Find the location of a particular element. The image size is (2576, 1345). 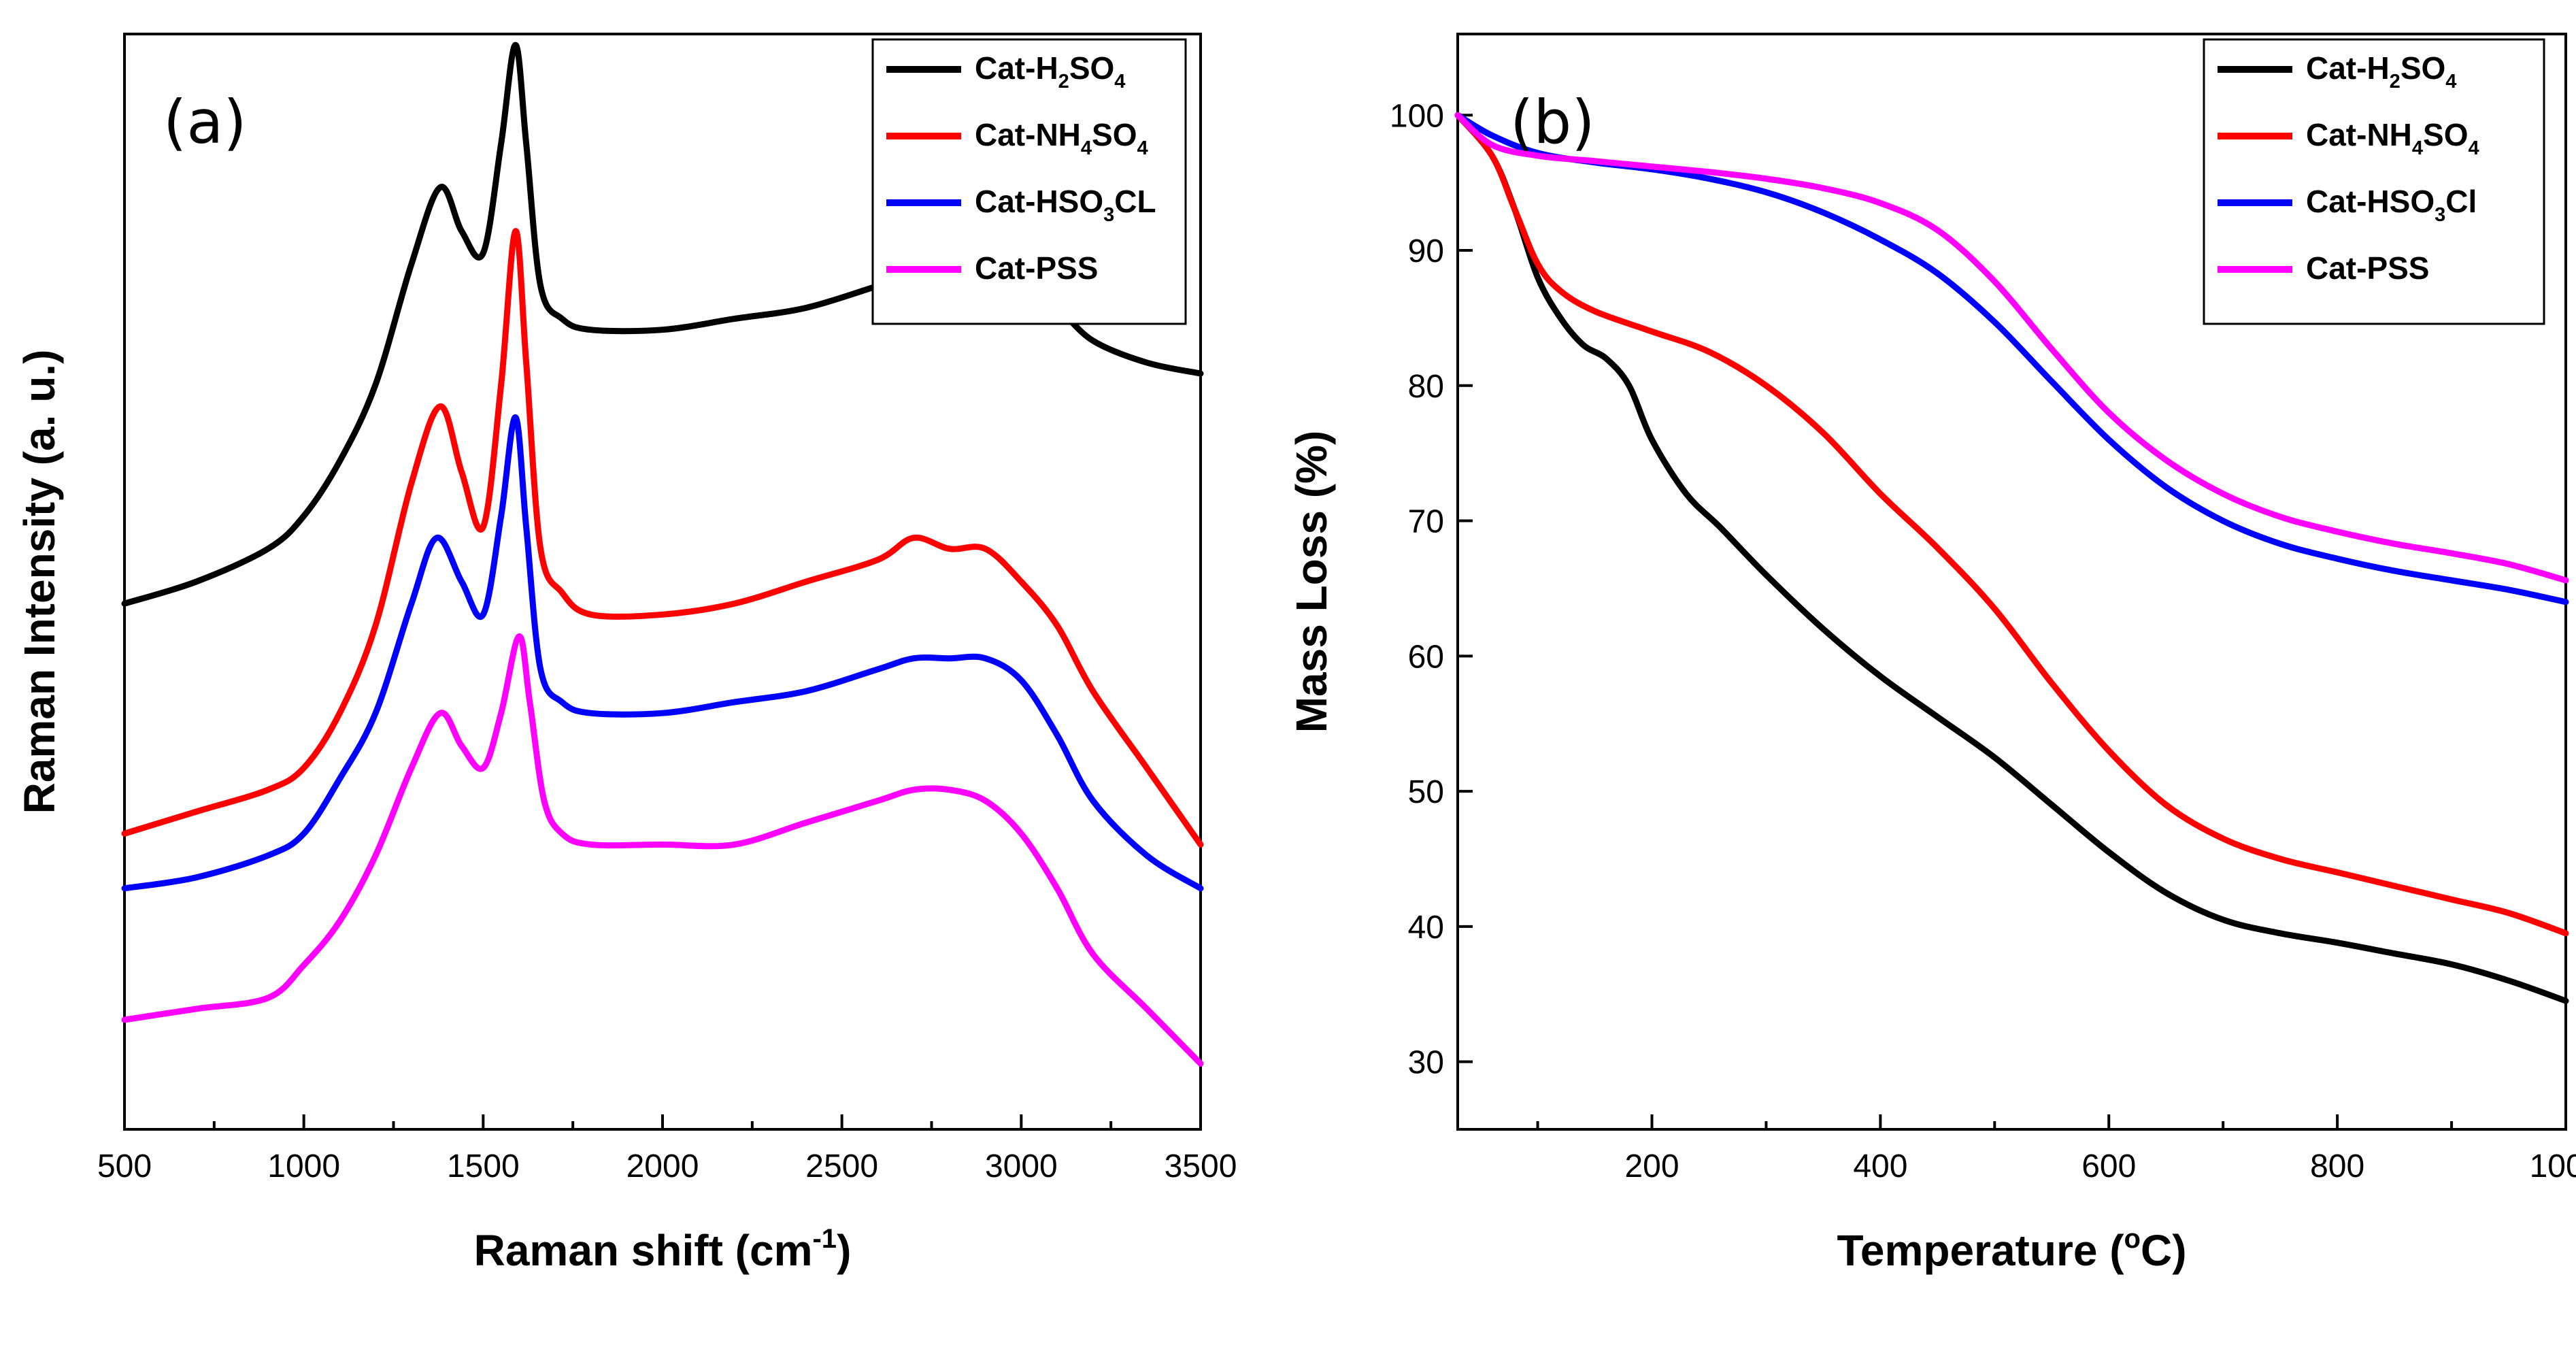

x-tick-label: 1500 is located at coordinates (483, 1166).